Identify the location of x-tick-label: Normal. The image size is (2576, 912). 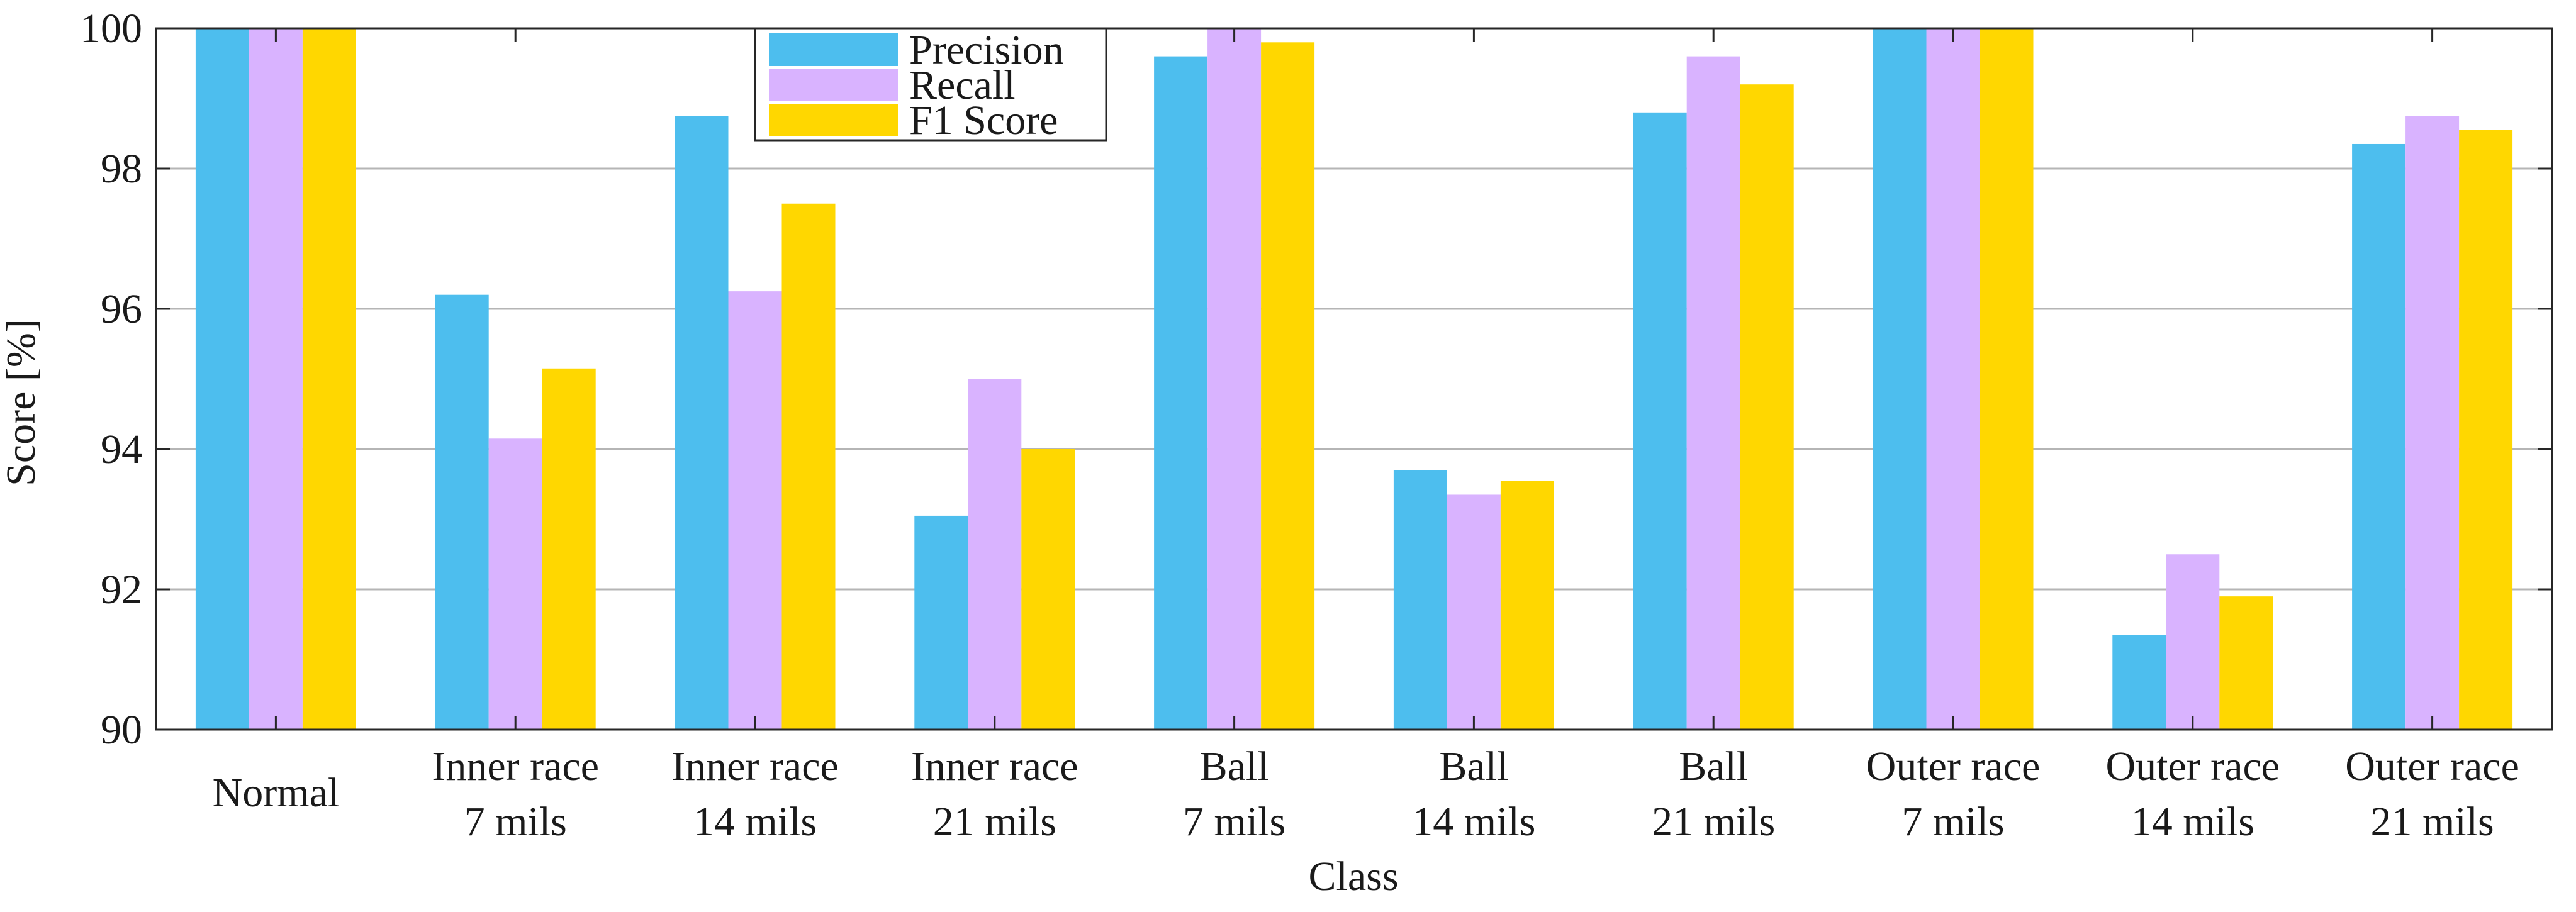
(276, 793).